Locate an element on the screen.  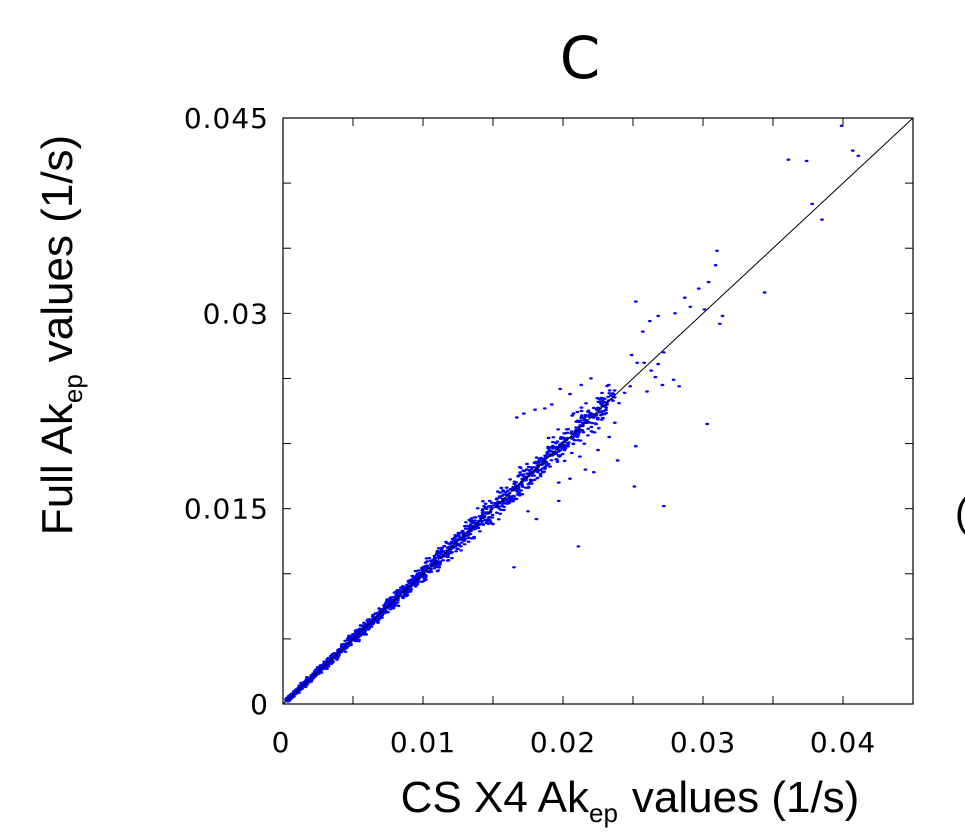
y-axis-label: Full Akepvalues (1/s) is located at coordinates (60, 335).